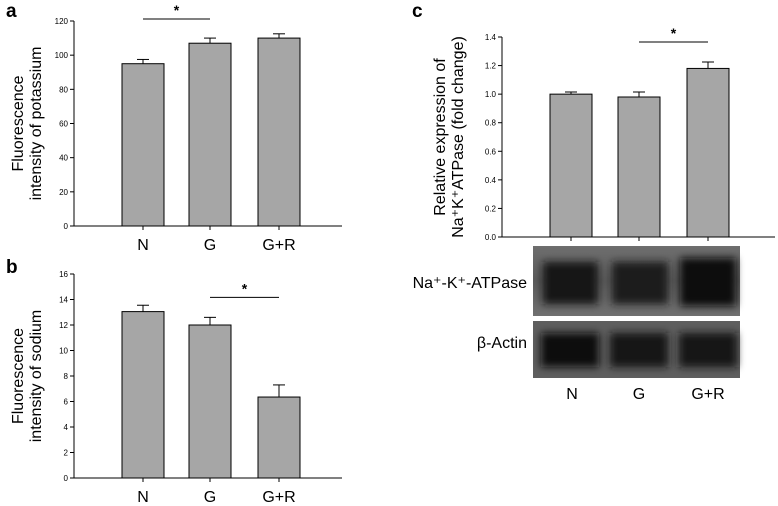 The image size is (778, 506). What do you see at coordinates (707, 394) in the screenshot?
I see `blot-lane-label: G+R` at bounding box center [707, 394].